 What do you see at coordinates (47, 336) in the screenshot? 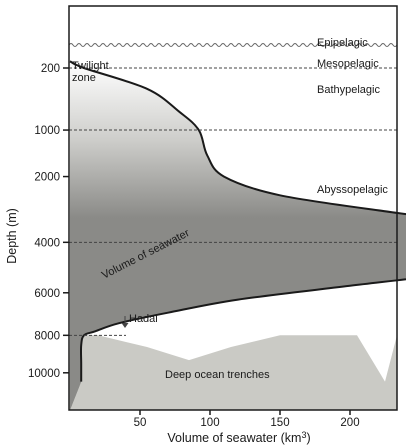
I see `y-tick-label: 8000` at bounding box center [47, 336].